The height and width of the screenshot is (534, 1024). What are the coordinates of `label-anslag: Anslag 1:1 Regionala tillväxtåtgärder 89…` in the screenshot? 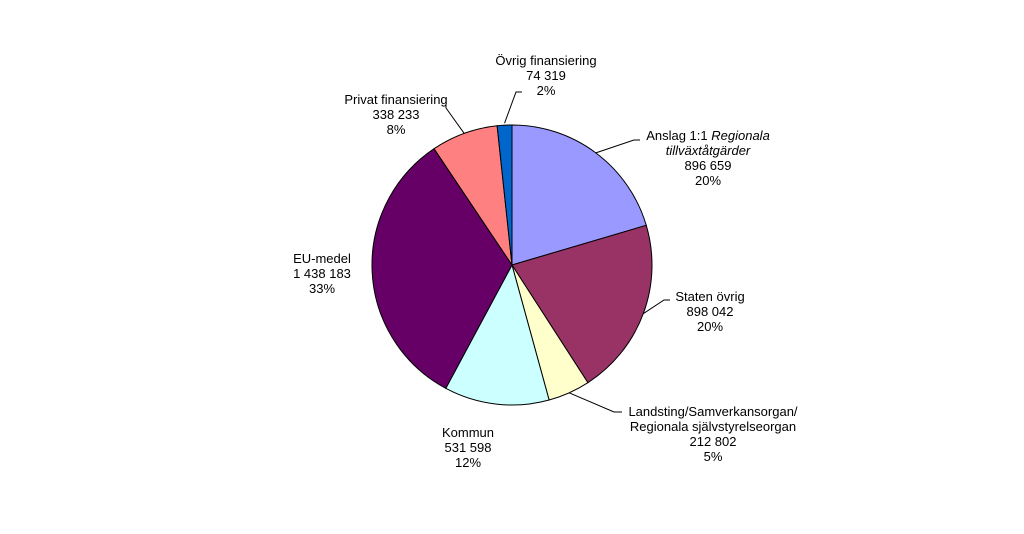 It's located at (708, 158).